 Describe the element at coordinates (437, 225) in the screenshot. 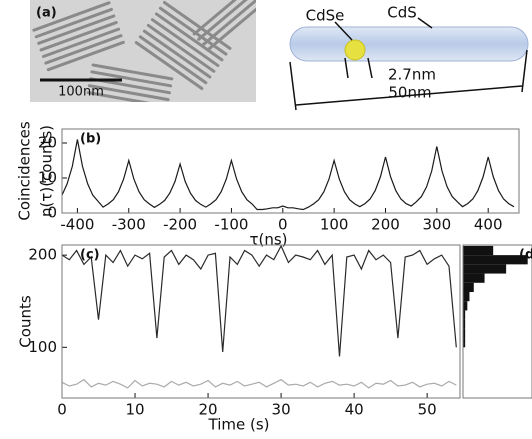

I see `x-tick-label: 300` at that location.